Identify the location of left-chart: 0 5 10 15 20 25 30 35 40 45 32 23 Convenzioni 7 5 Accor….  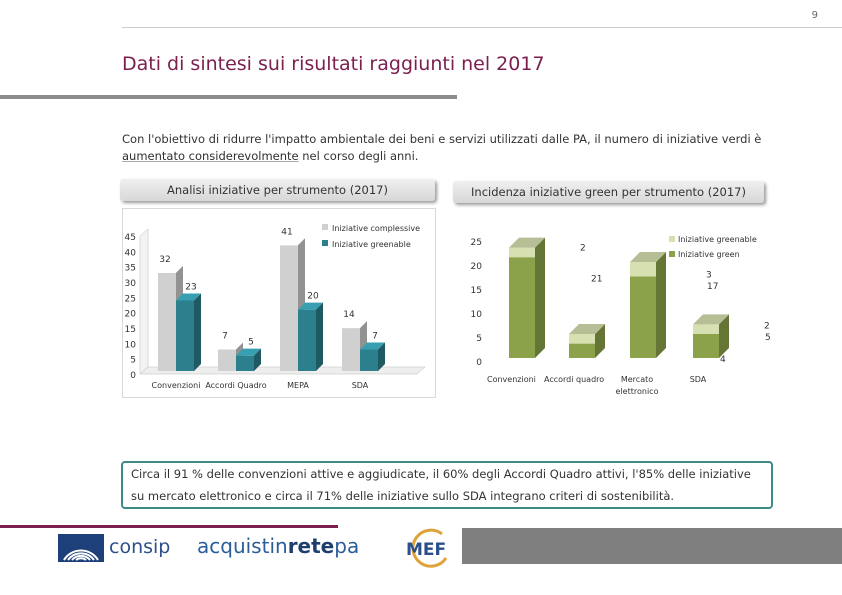
(275, 307).